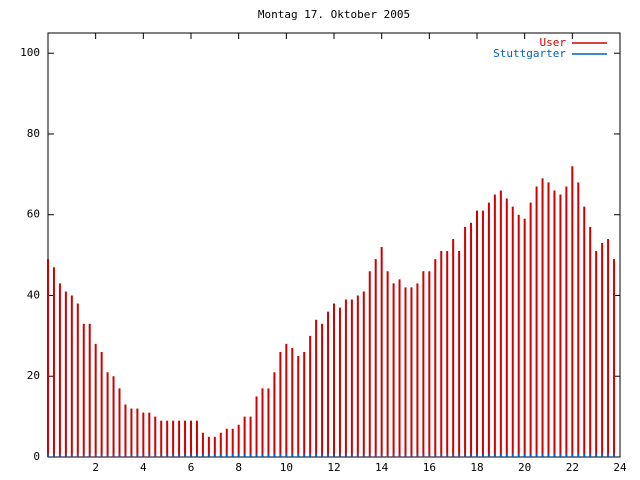 The height and width of the screenshot is (480, 640). I want to click on y-tick-label: 60, so click(33, 214).